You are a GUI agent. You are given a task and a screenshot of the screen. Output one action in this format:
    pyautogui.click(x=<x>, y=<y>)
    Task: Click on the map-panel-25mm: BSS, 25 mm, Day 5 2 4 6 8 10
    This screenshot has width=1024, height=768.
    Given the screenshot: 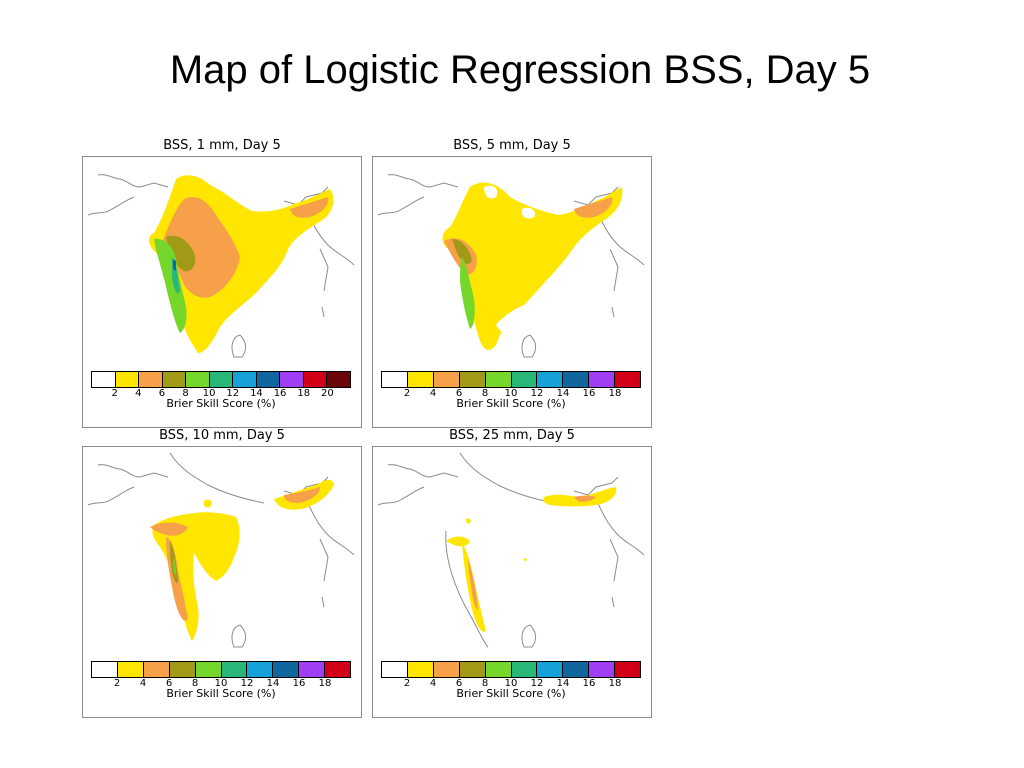 What is the action you would take?
    pyautogui.click(x=512, y=573)
    